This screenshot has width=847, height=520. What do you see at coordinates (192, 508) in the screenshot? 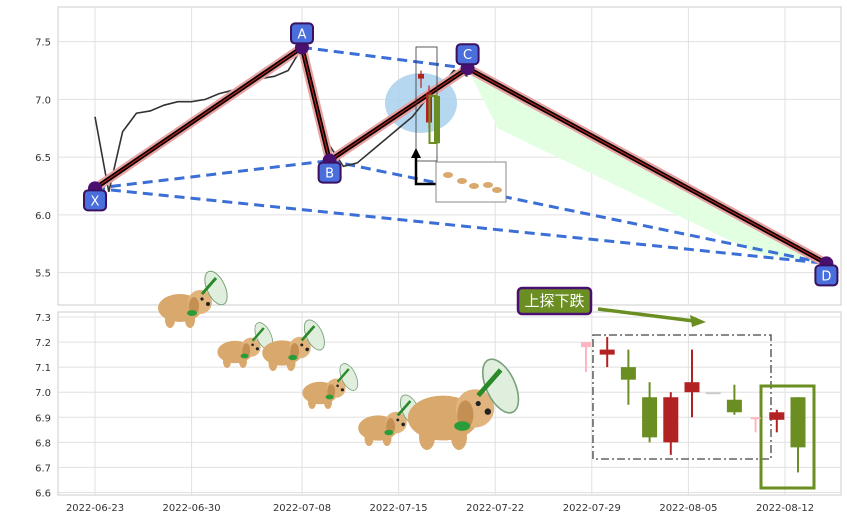
I see `bottom-x-tick-label: 2022-06-30` at bounding box center [192, 508].